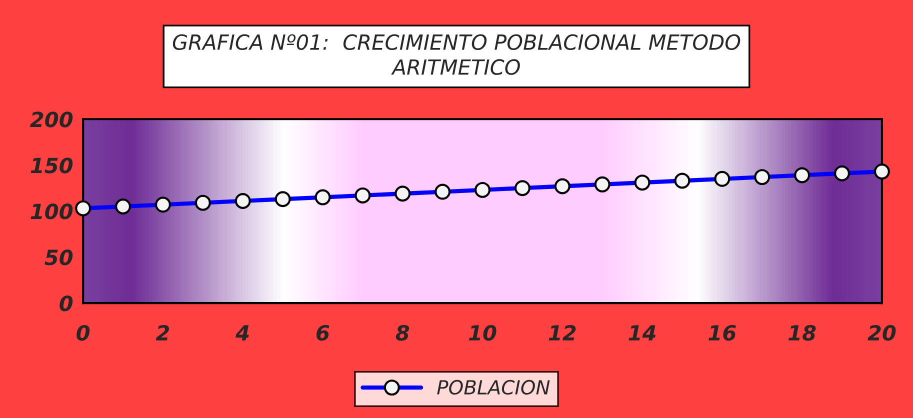 This screenshot has height=418, width=913. What do you see at coordinates (802, 332) in the screenshot?
I see `x-tick-label: 18` at bounding box center [802, 332].